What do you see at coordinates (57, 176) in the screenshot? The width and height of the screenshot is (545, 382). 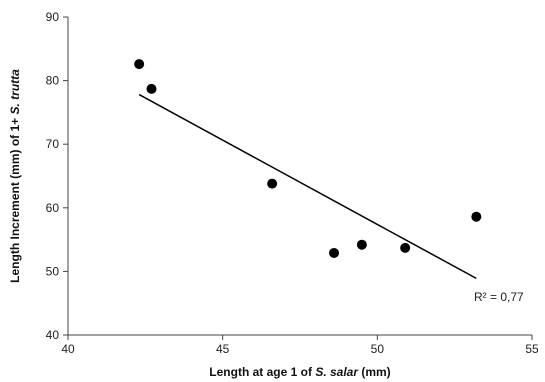 I see `y-ticks: 40 50 60 70 80 90` at bounding box center [57, 176].